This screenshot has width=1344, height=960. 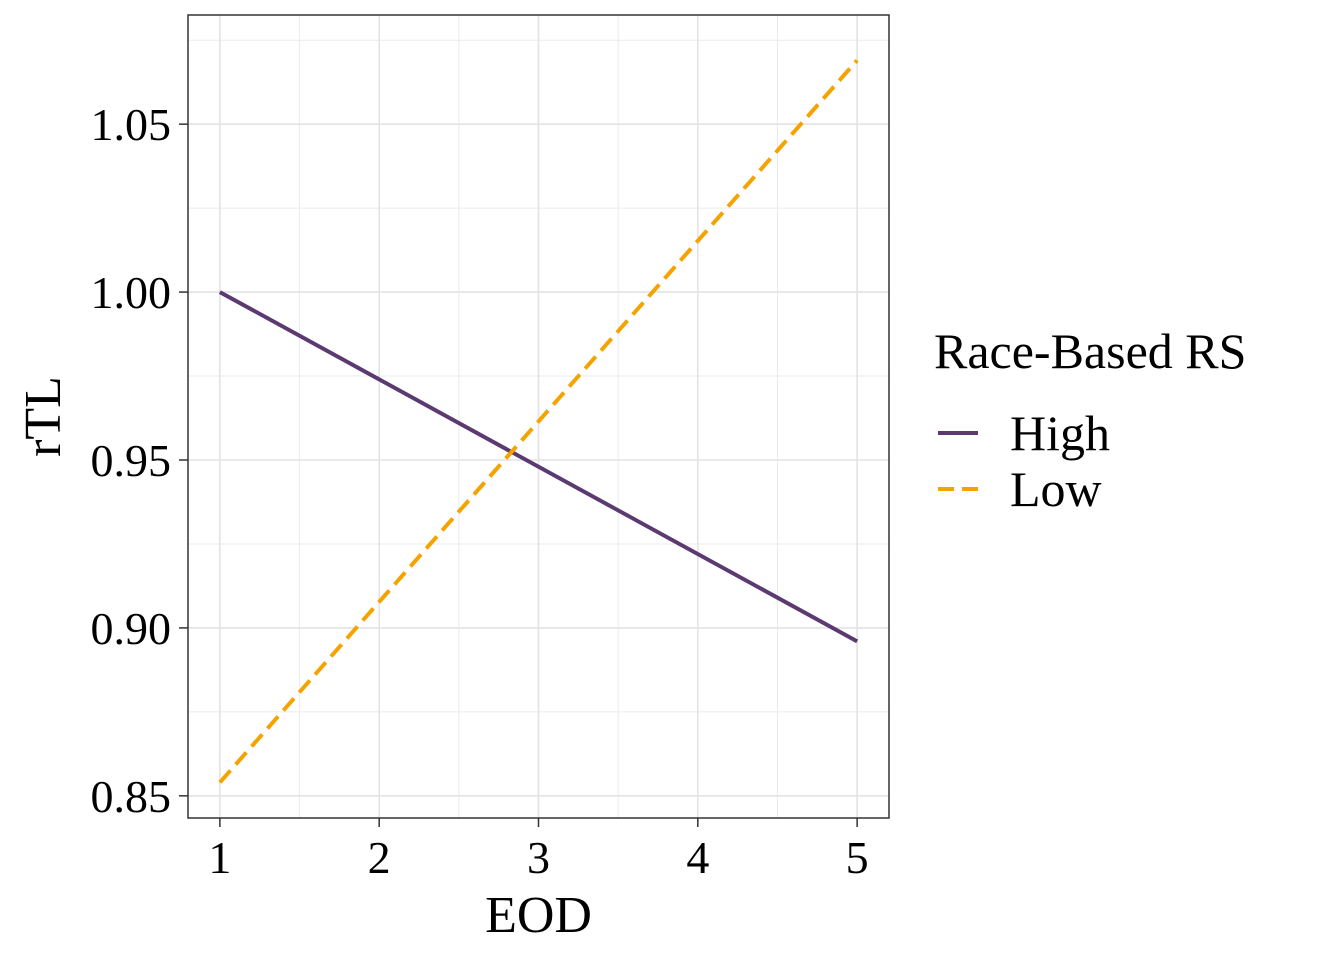 What do you see at coordinates (1090, 351) in the screenshot?
I see `legend-title: Race-Based RS` at bounding box center [1090, 351].